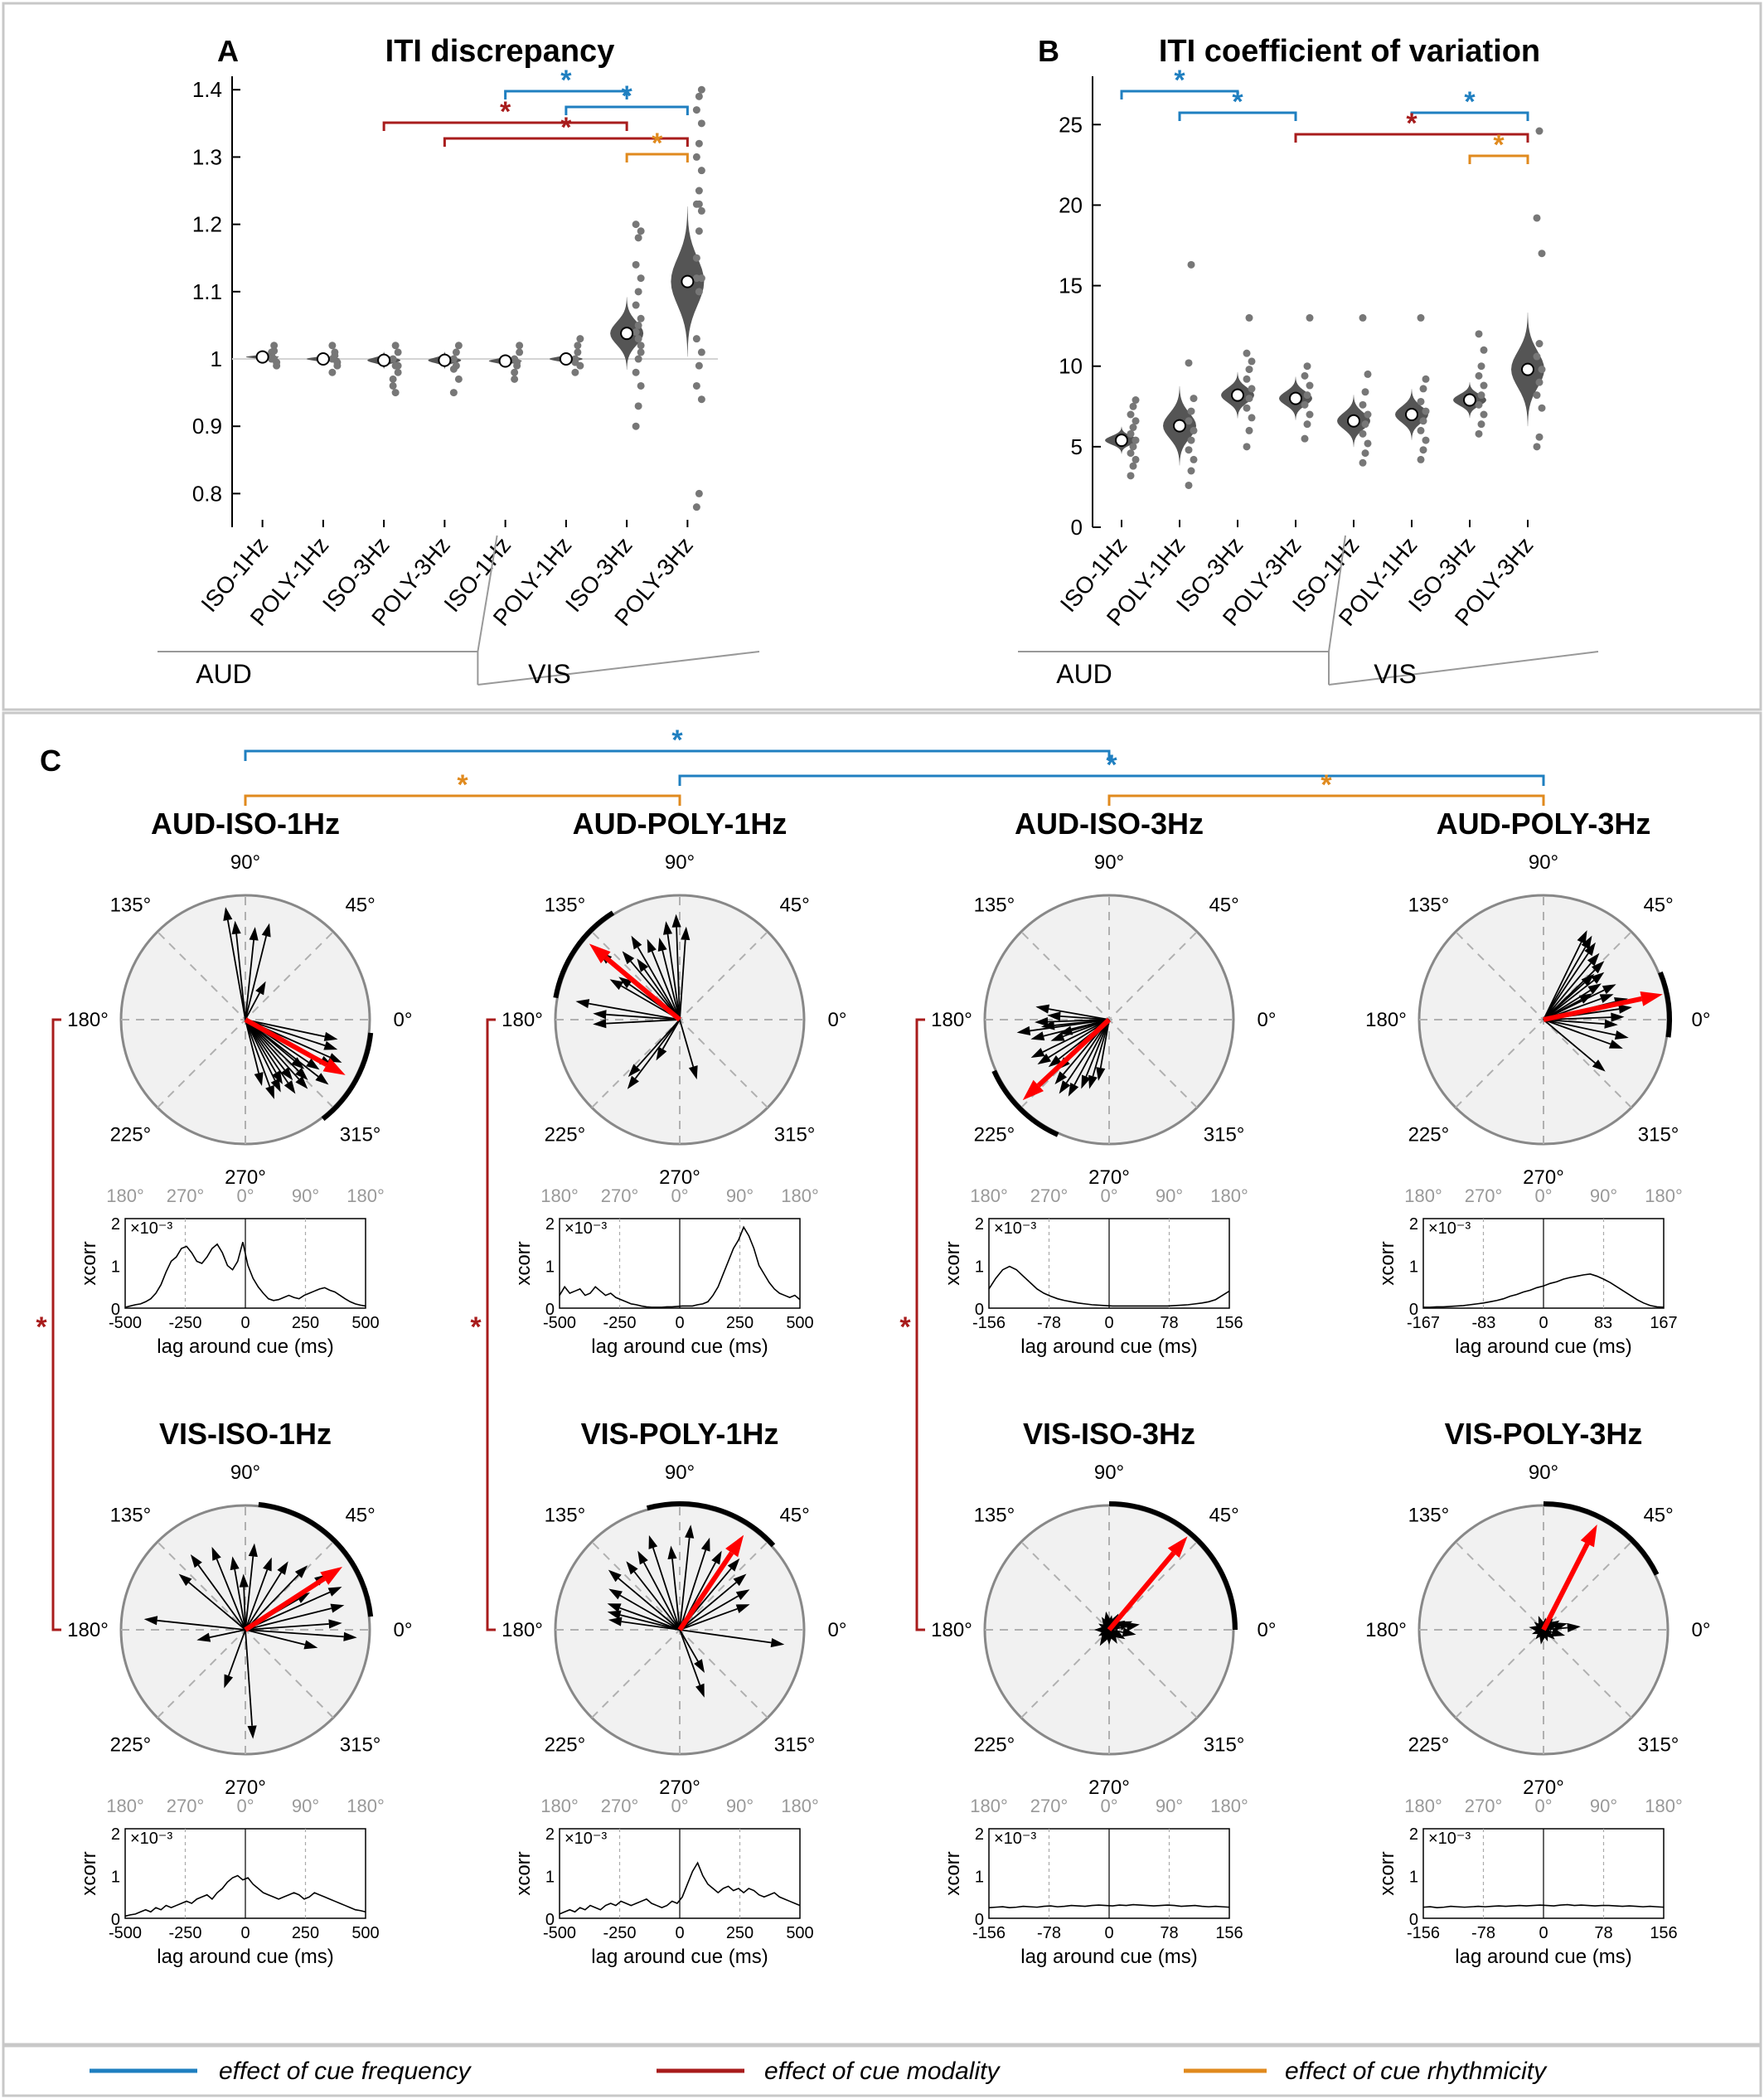 This screenshot has width=1764, height=2099. What do you see at coordinates (1386, 1020) in the screenshot?
I see `polar-angle-label: 180°` at bounding box center [1386, 1020].